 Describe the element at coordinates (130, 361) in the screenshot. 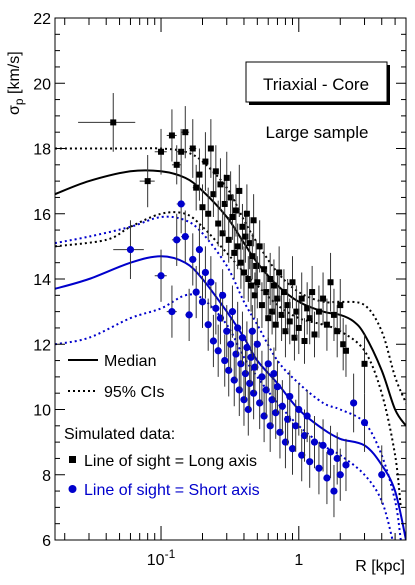

I see `legend-median-label: Median` at that location.